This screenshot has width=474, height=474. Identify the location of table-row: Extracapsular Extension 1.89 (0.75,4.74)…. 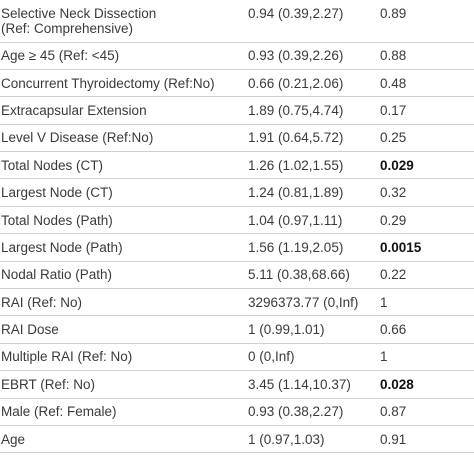
(237, 110).